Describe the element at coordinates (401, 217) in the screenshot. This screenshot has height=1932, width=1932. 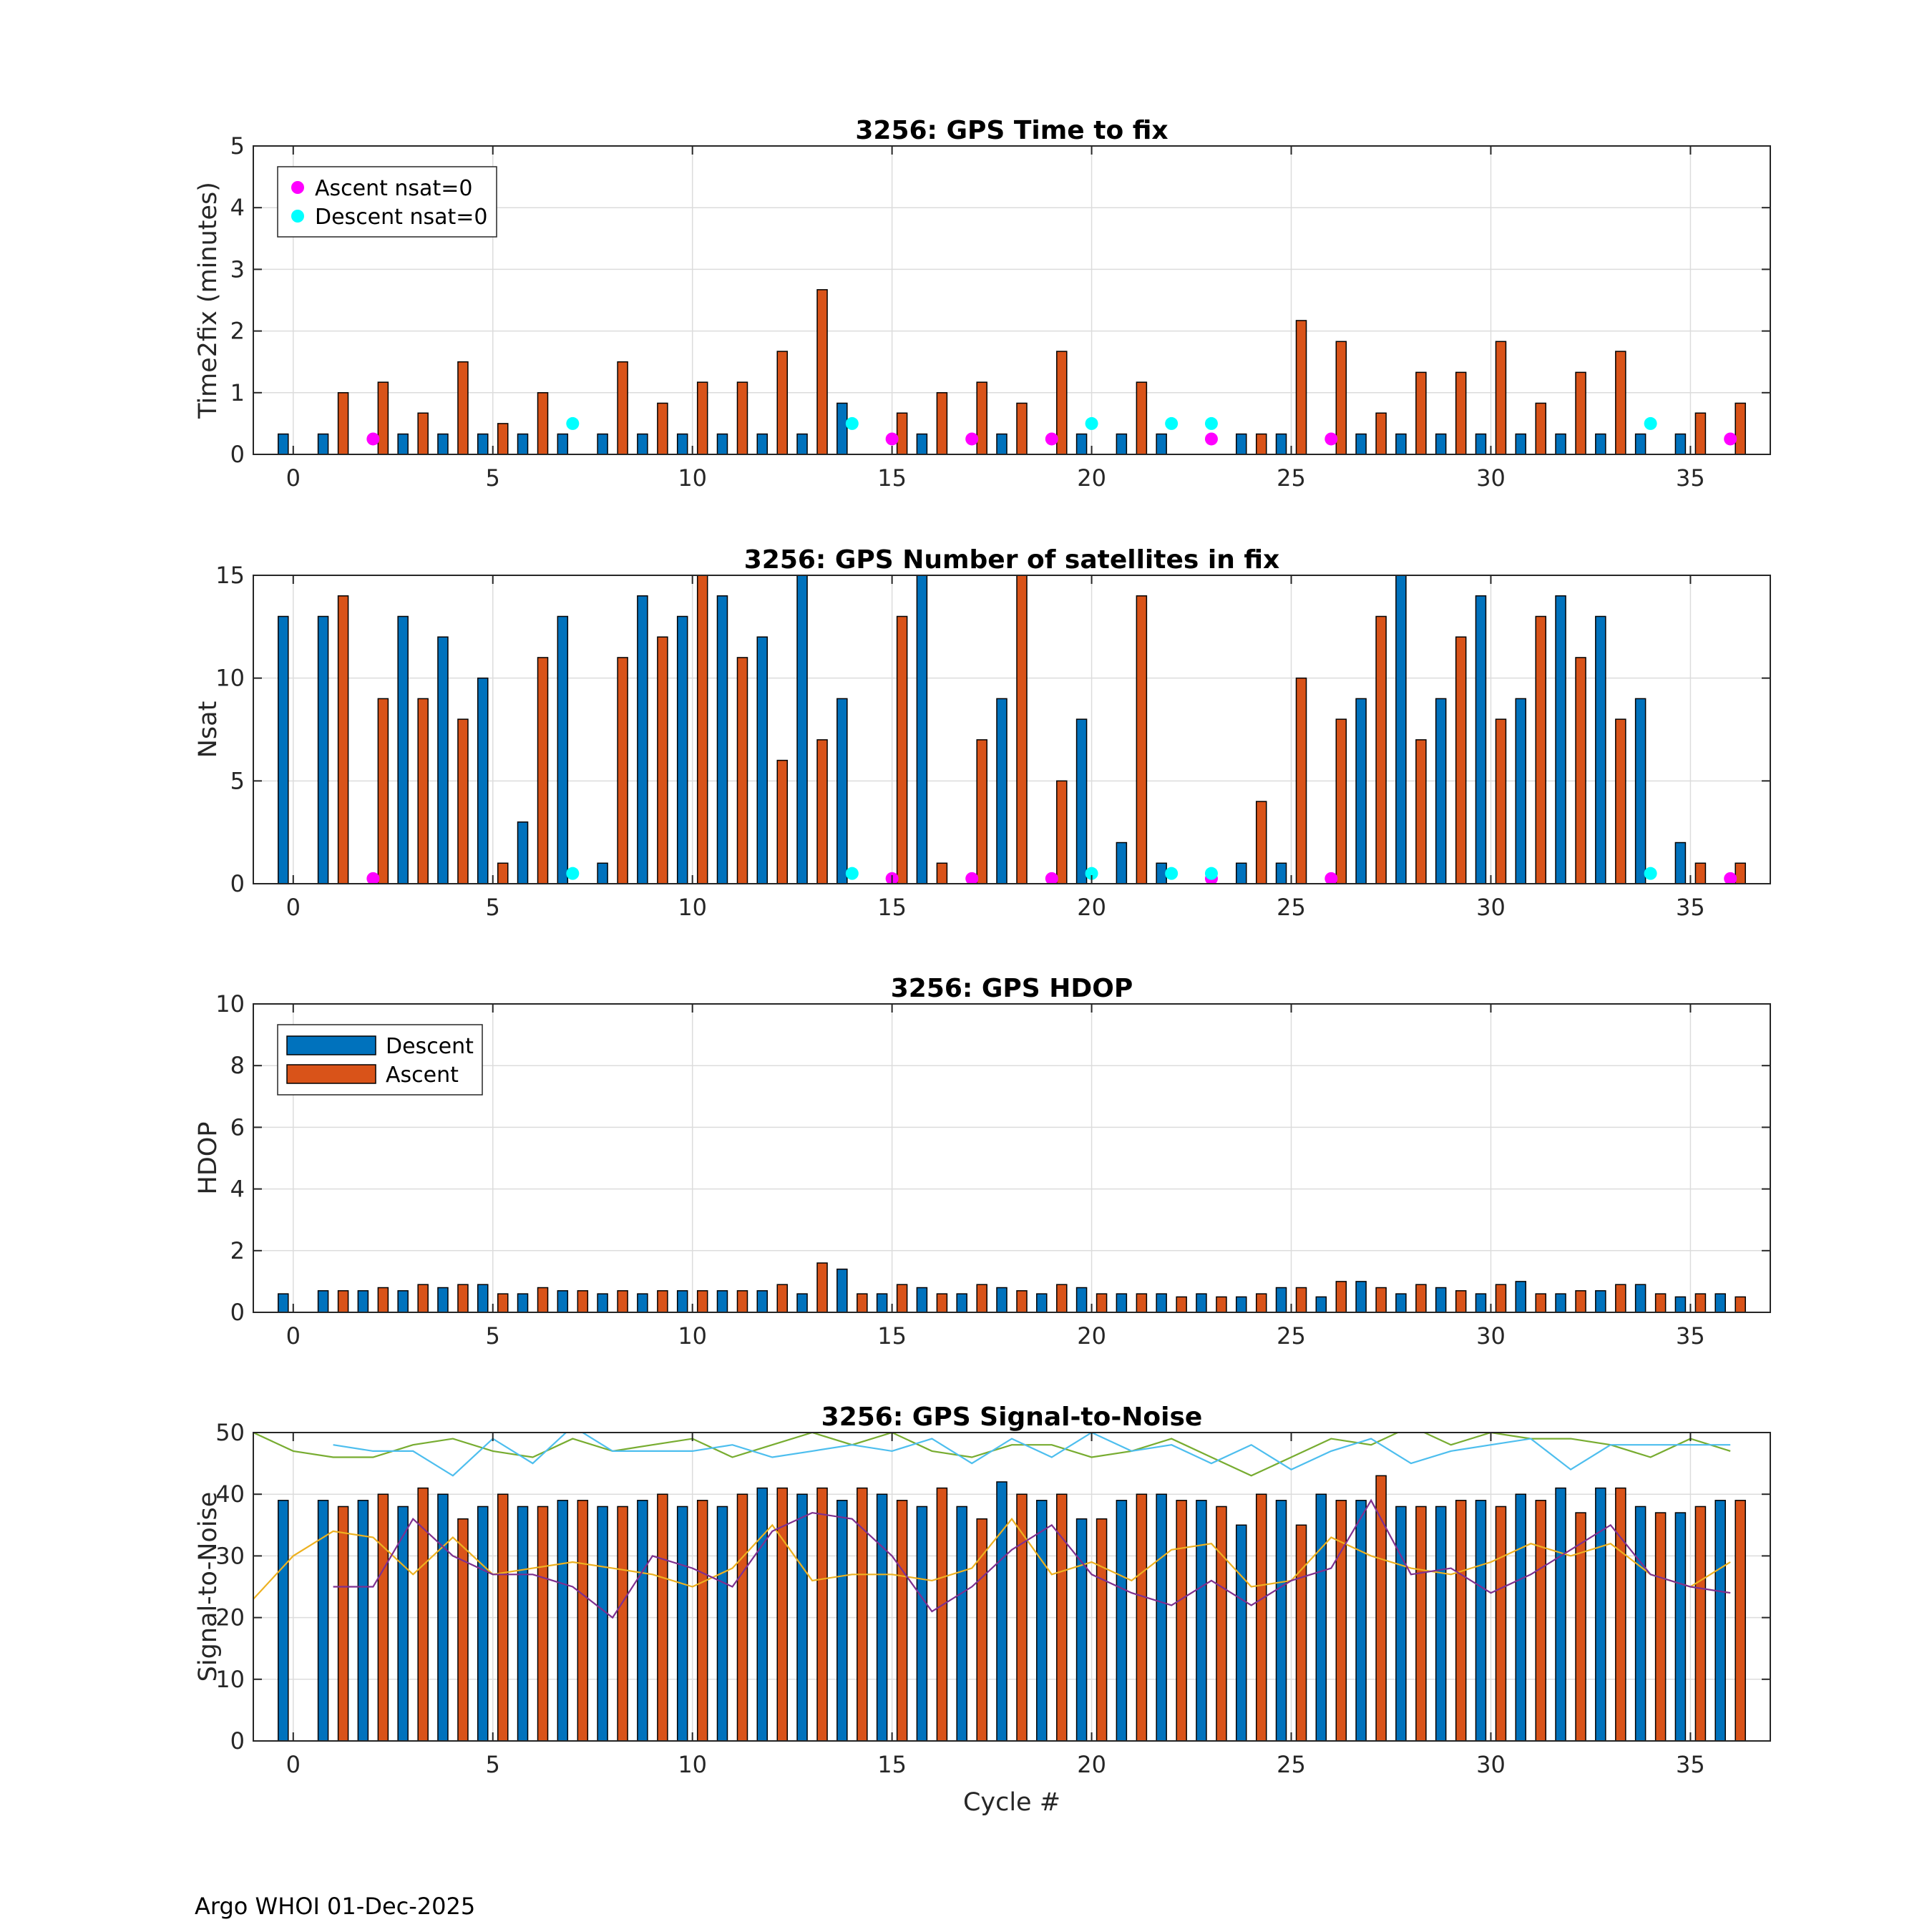
I see `legend-label: Descent nsat=0` at that location.